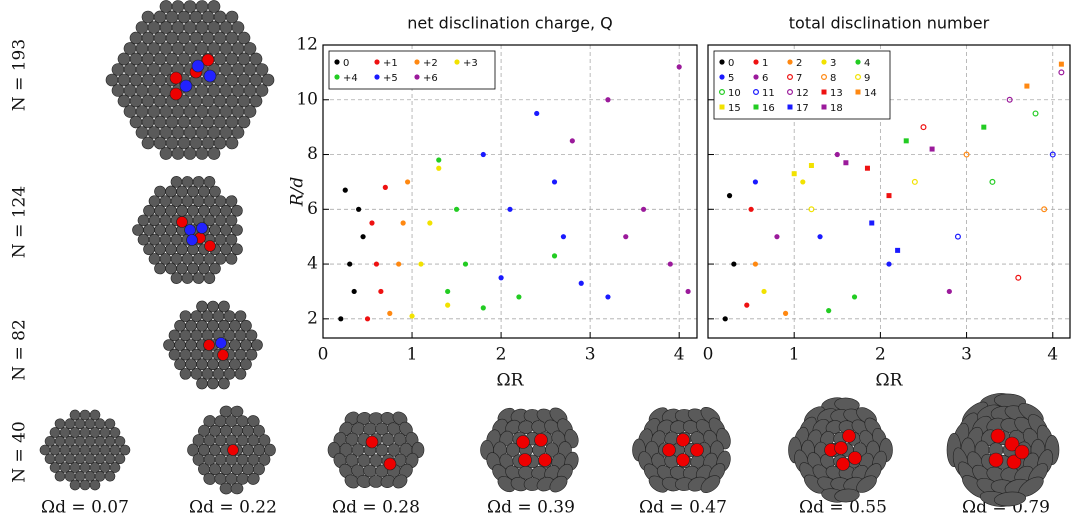  Describe the element at coordinates (307, 45) in the screenshot. I see `y-tick-label: 12` at that location.